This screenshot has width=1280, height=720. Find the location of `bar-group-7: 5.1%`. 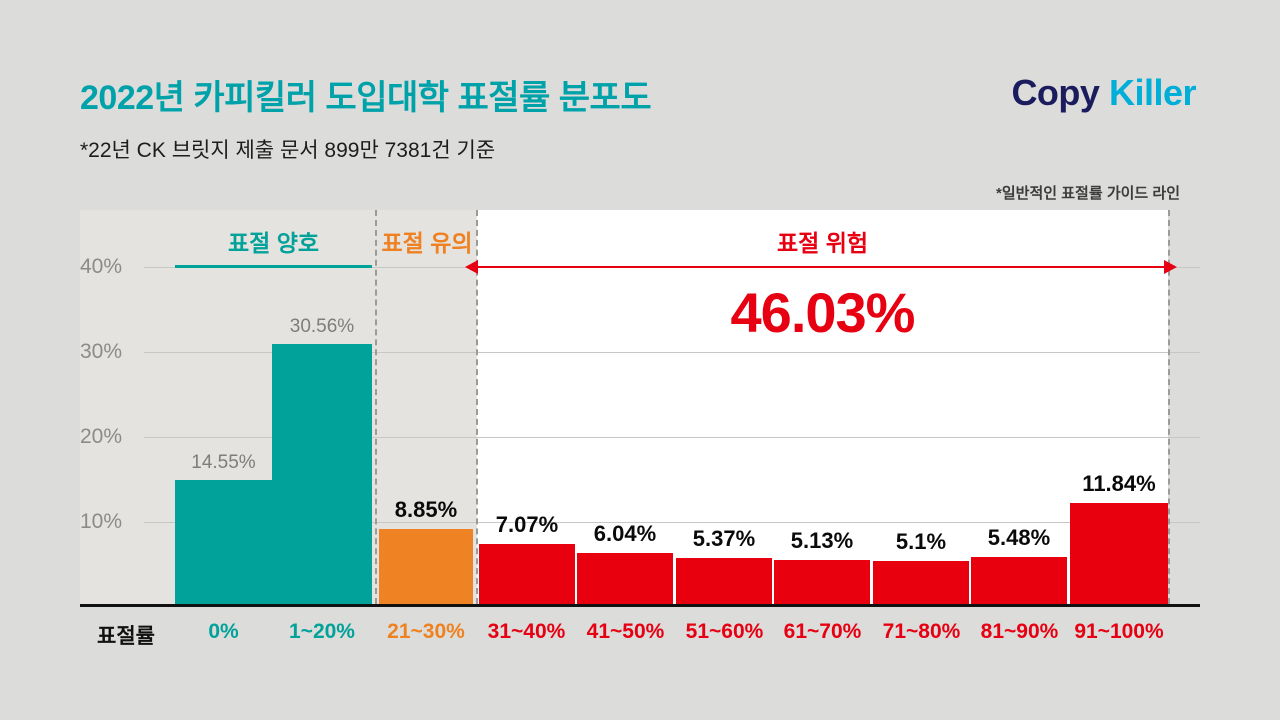

bar-group-7: 5.1% is located at coordinates (921, 566).